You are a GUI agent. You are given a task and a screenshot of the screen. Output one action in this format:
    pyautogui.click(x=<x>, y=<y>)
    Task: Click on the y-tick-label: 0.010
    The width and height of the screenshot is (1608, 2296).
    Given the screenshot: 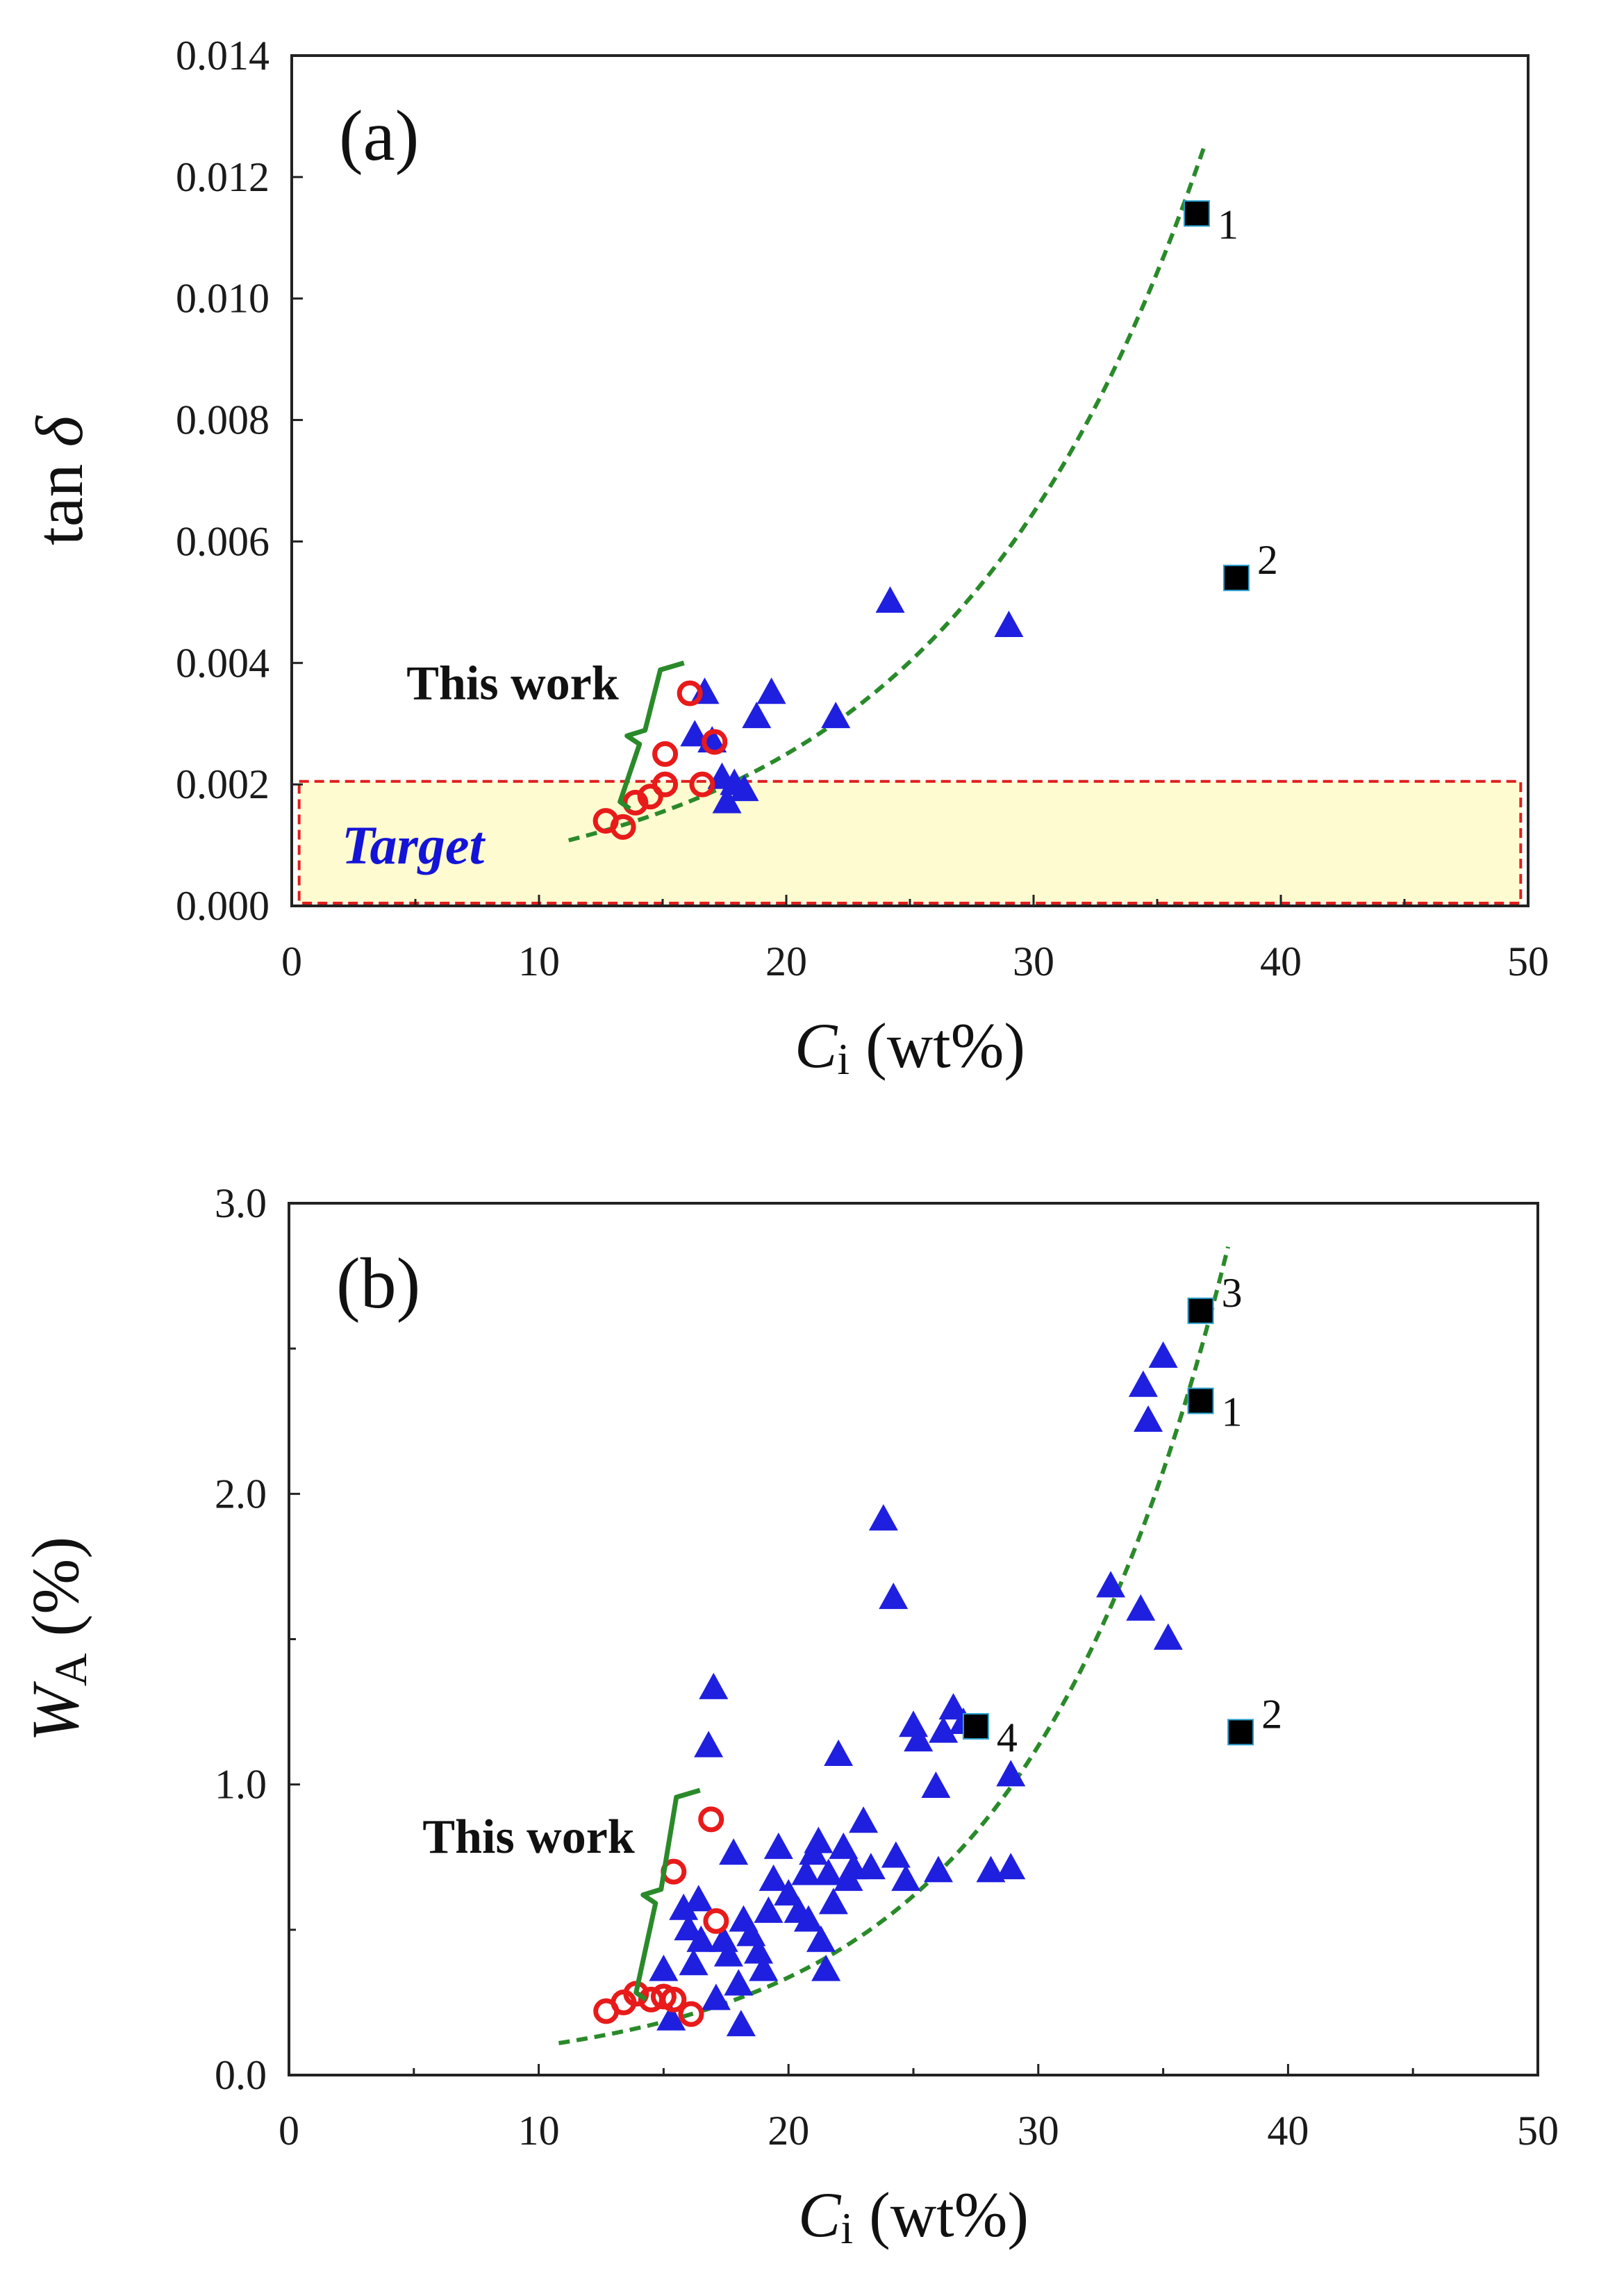 What is the action you would take?
    pyautogui.click(x=223, y=299)
    